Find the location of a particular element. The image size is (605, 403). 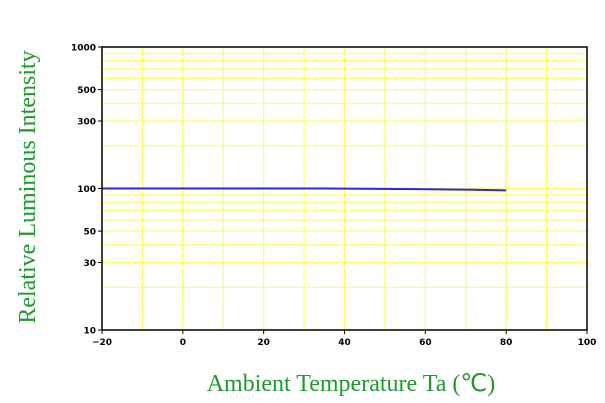

x-tick-label: 20 is located at coordinates (263, 343).